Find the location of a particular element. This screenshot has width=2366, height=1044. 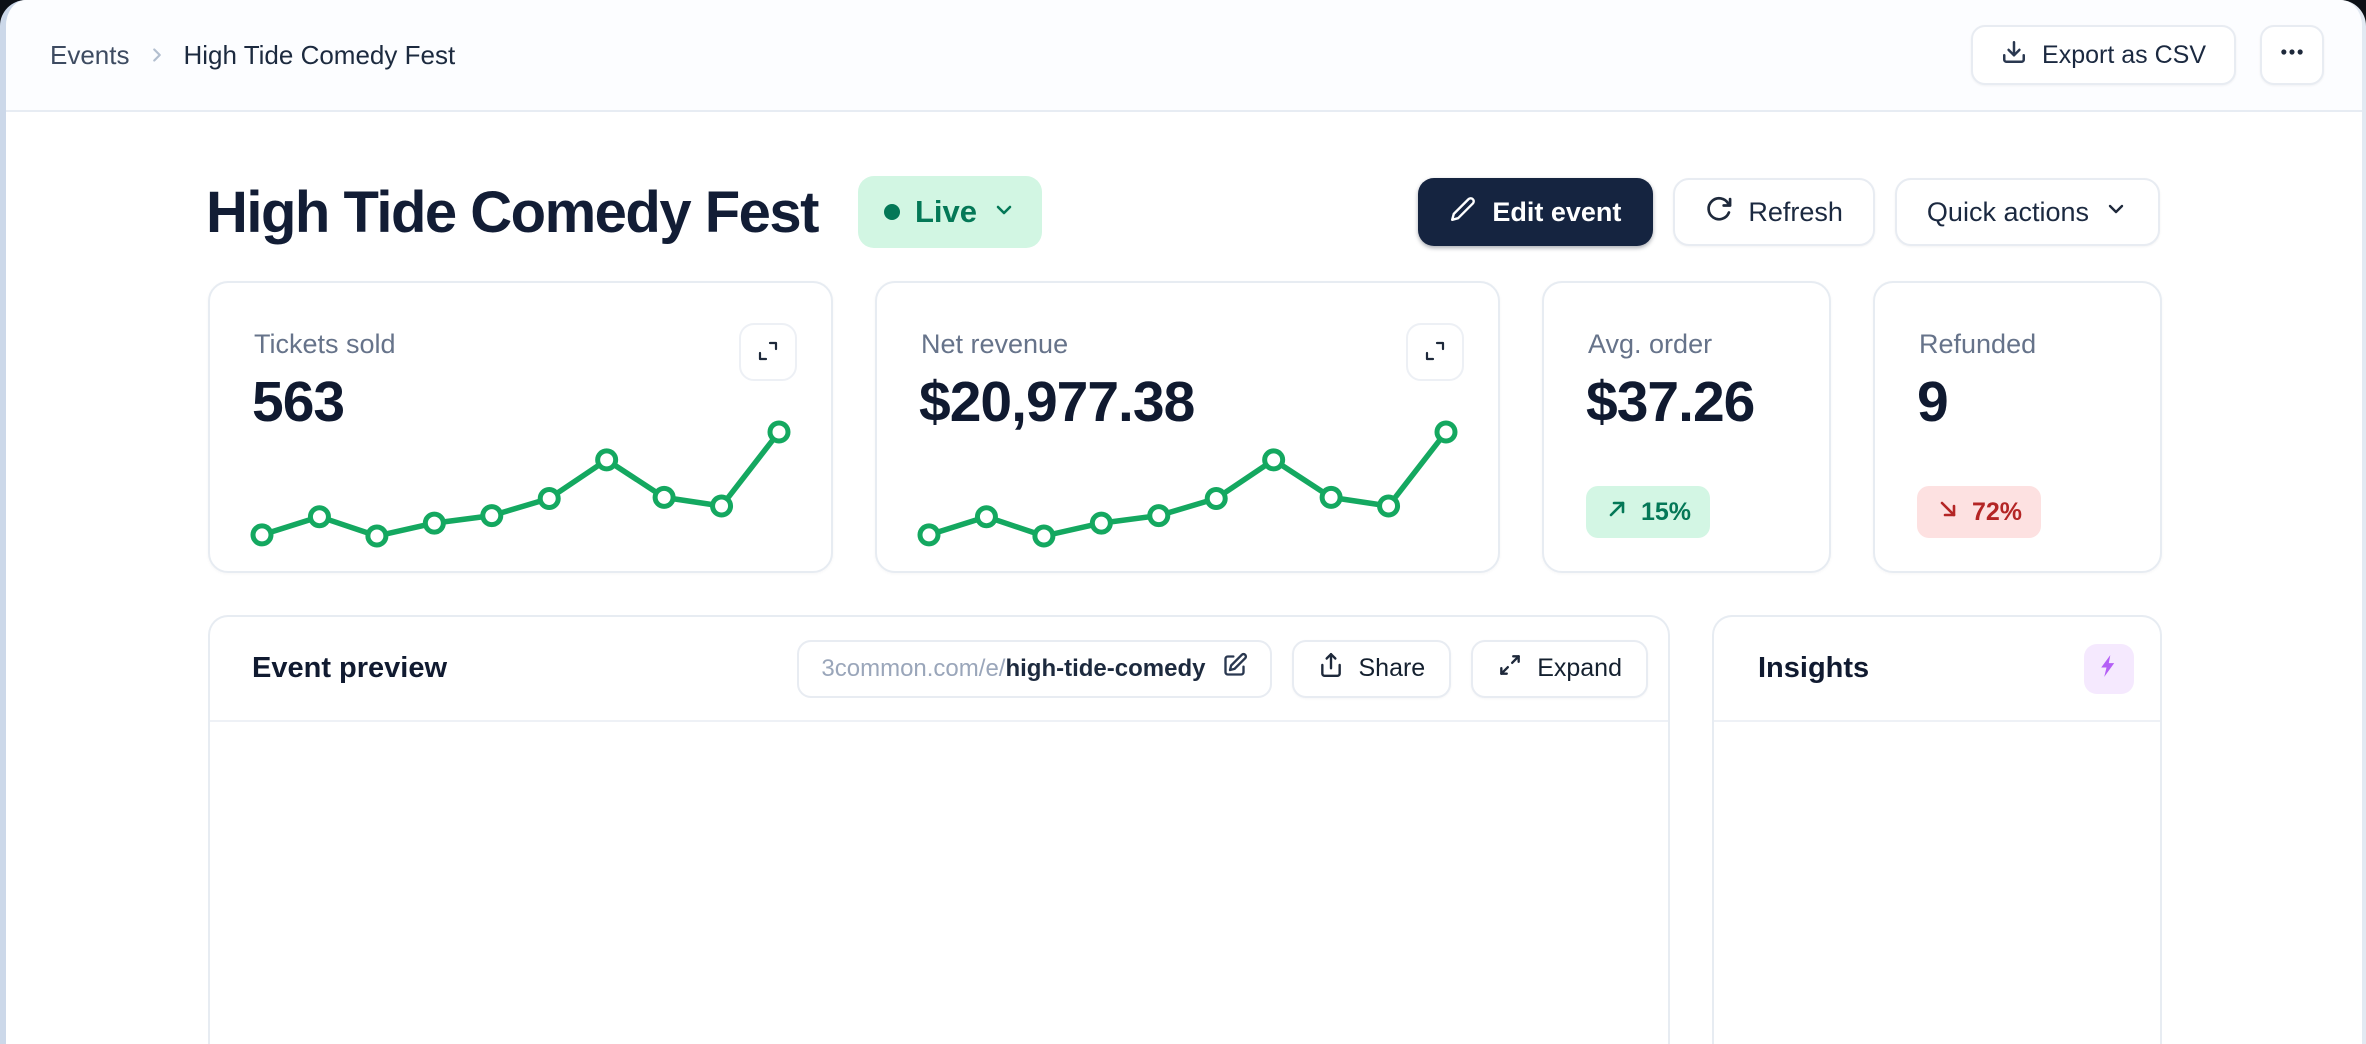

export-csv-button: Export as CSV is located at coordinates (2103, 55).